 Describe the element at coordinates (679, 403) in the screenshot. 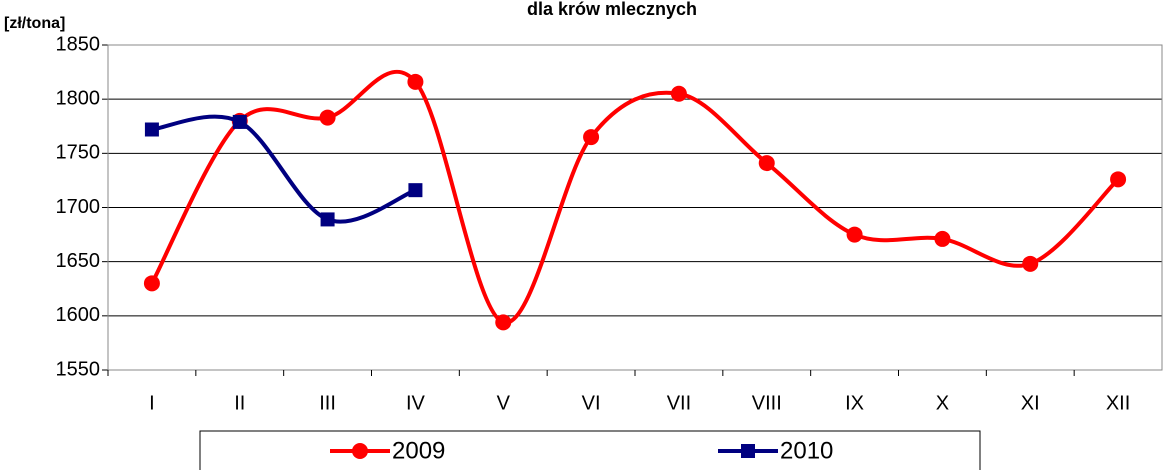

I see `x-tick-label: VII` at that location.